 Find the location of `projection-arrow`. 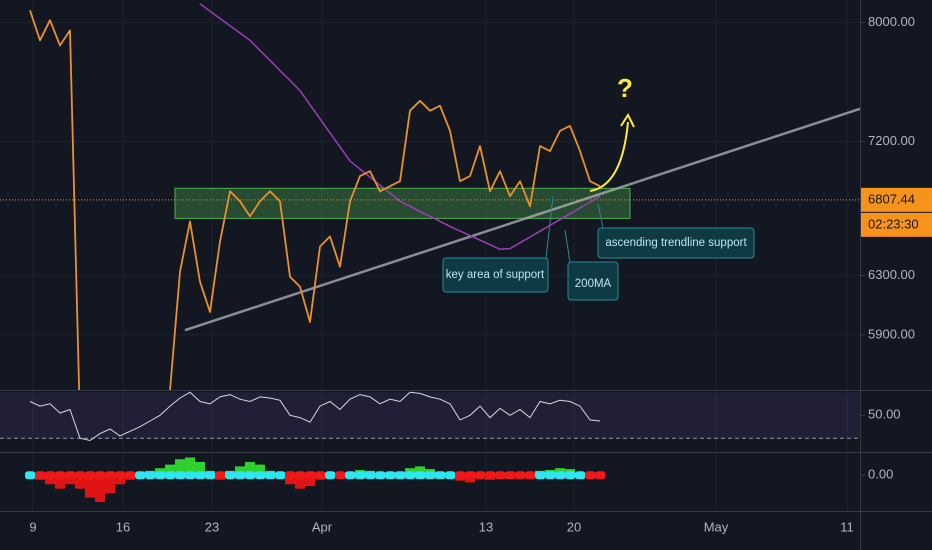

projection-arrow is located at coordinates (609, 156).